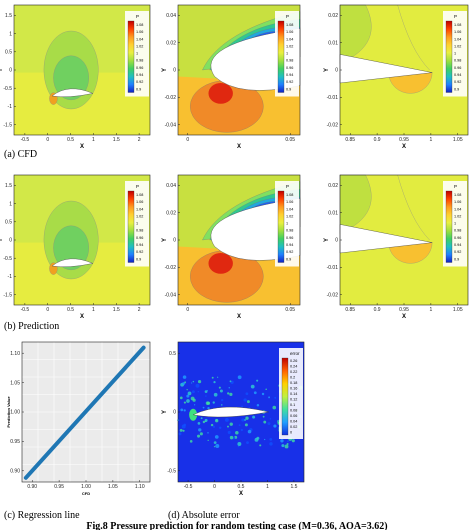  Describe the element at coordinates (15, 383) in the screenshot. I see `y-tick-label: 1.05` at that location.